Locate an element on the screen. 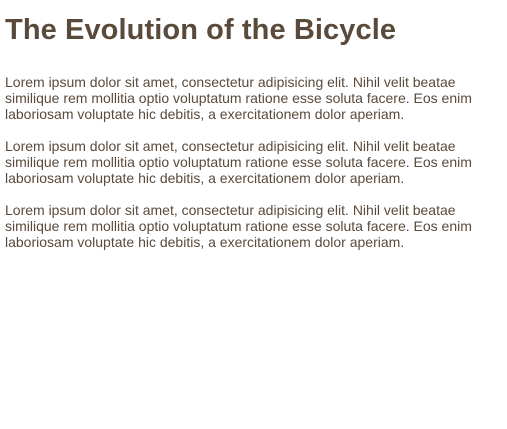 Image resolution: width=507 pixels, height=429 pixels. page-title: The Evolution of the Bicycle is located at coordinates (201, 30).